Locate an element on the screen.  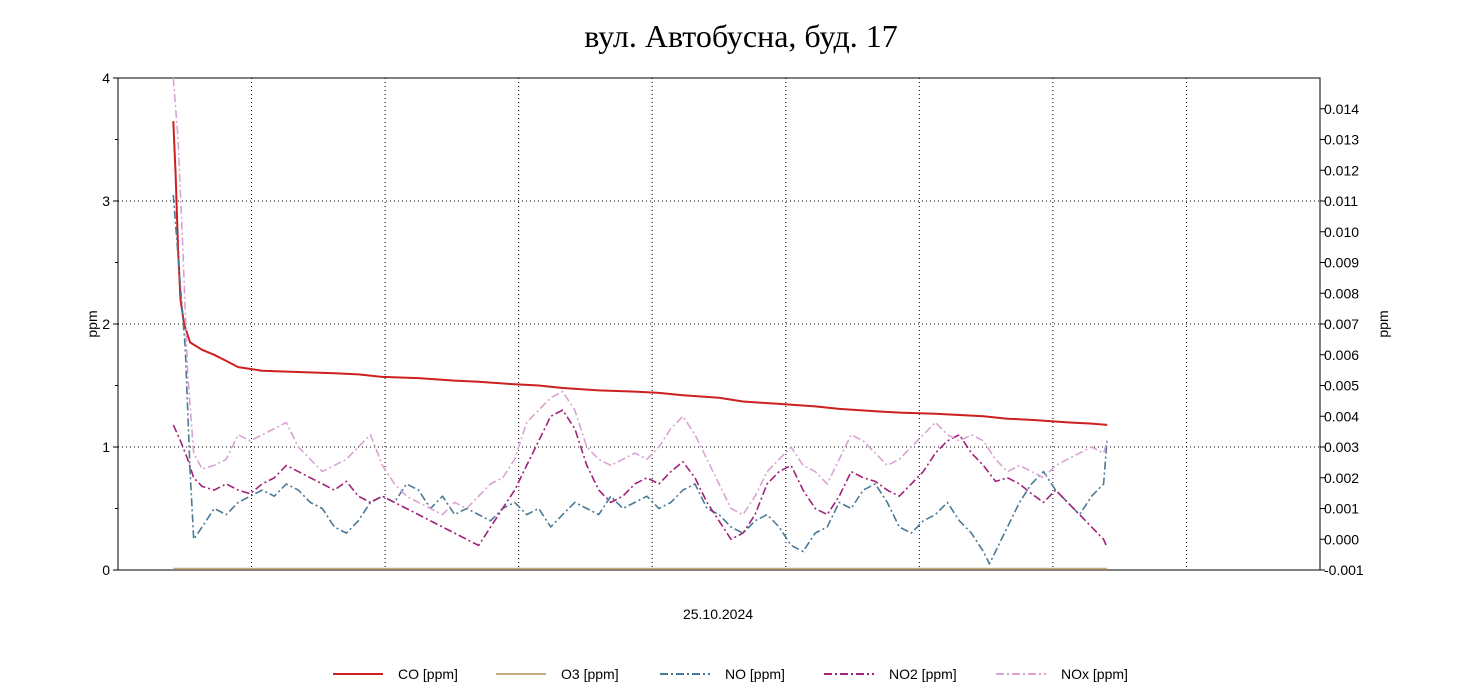
legend-label: NO2 [ppm] is located at coordinates (923, 674).